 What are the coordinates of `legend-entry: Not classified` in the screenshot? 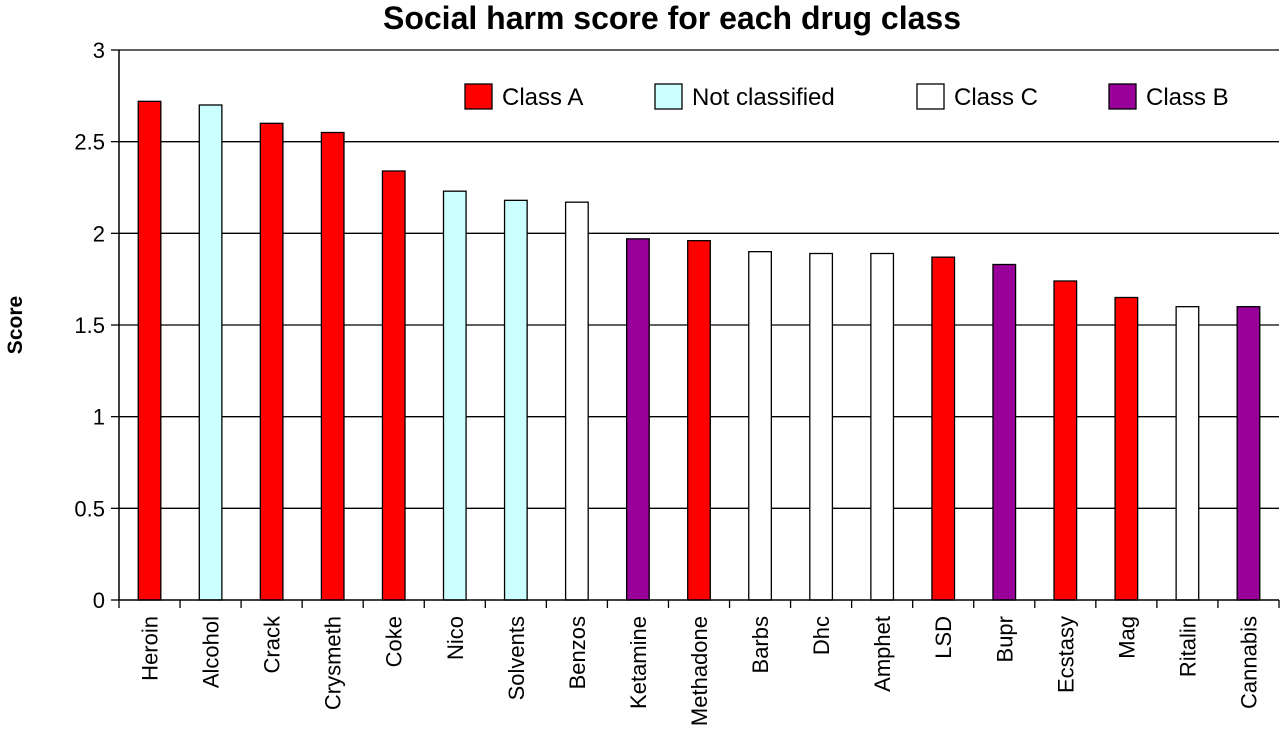 It's located at (763, 97).